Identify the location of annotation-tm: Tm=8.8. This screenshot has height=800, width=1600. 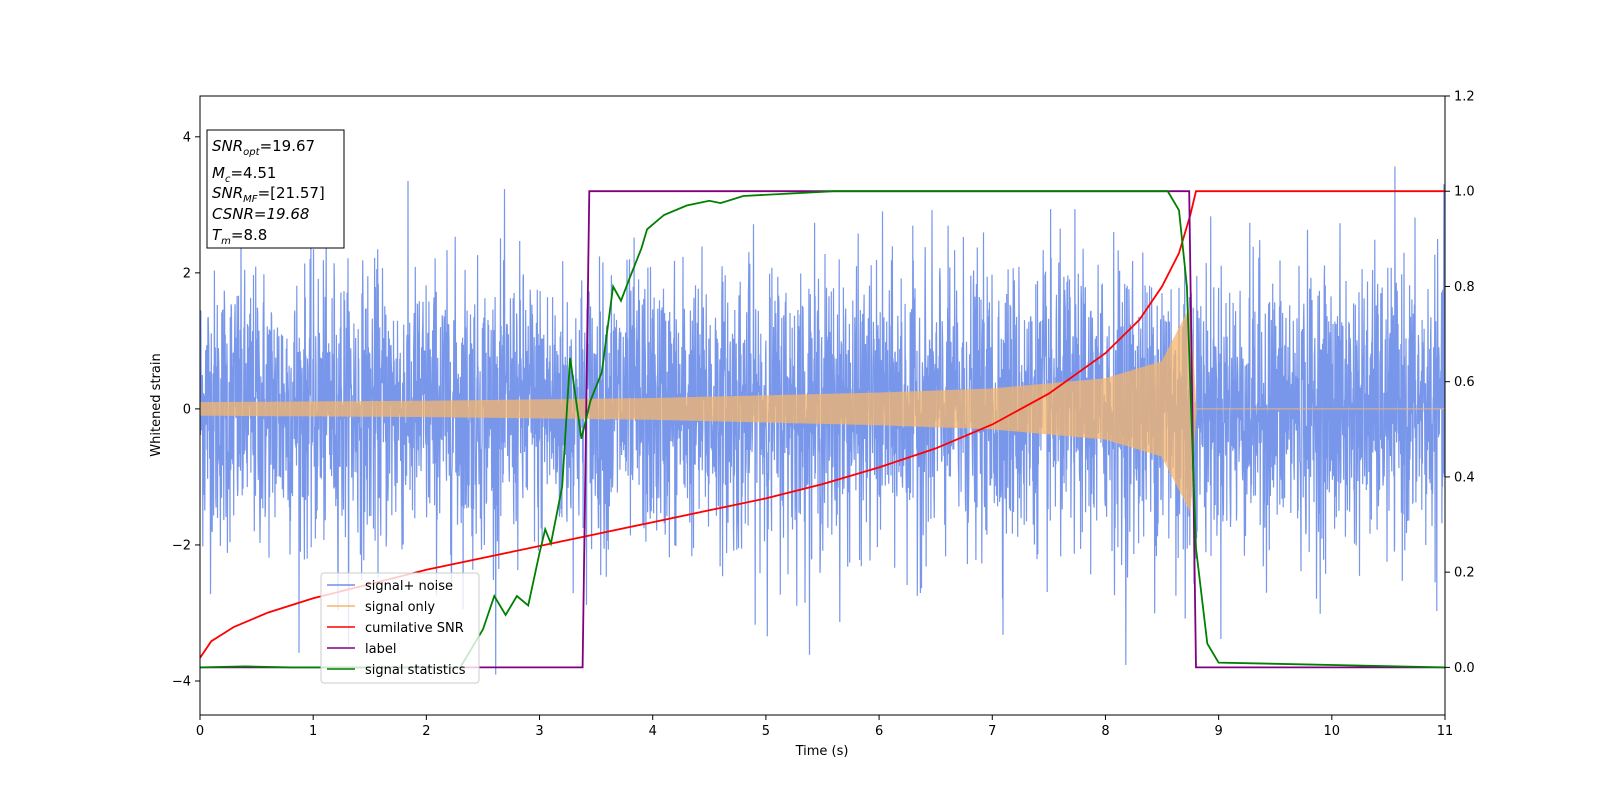
(239, 236).